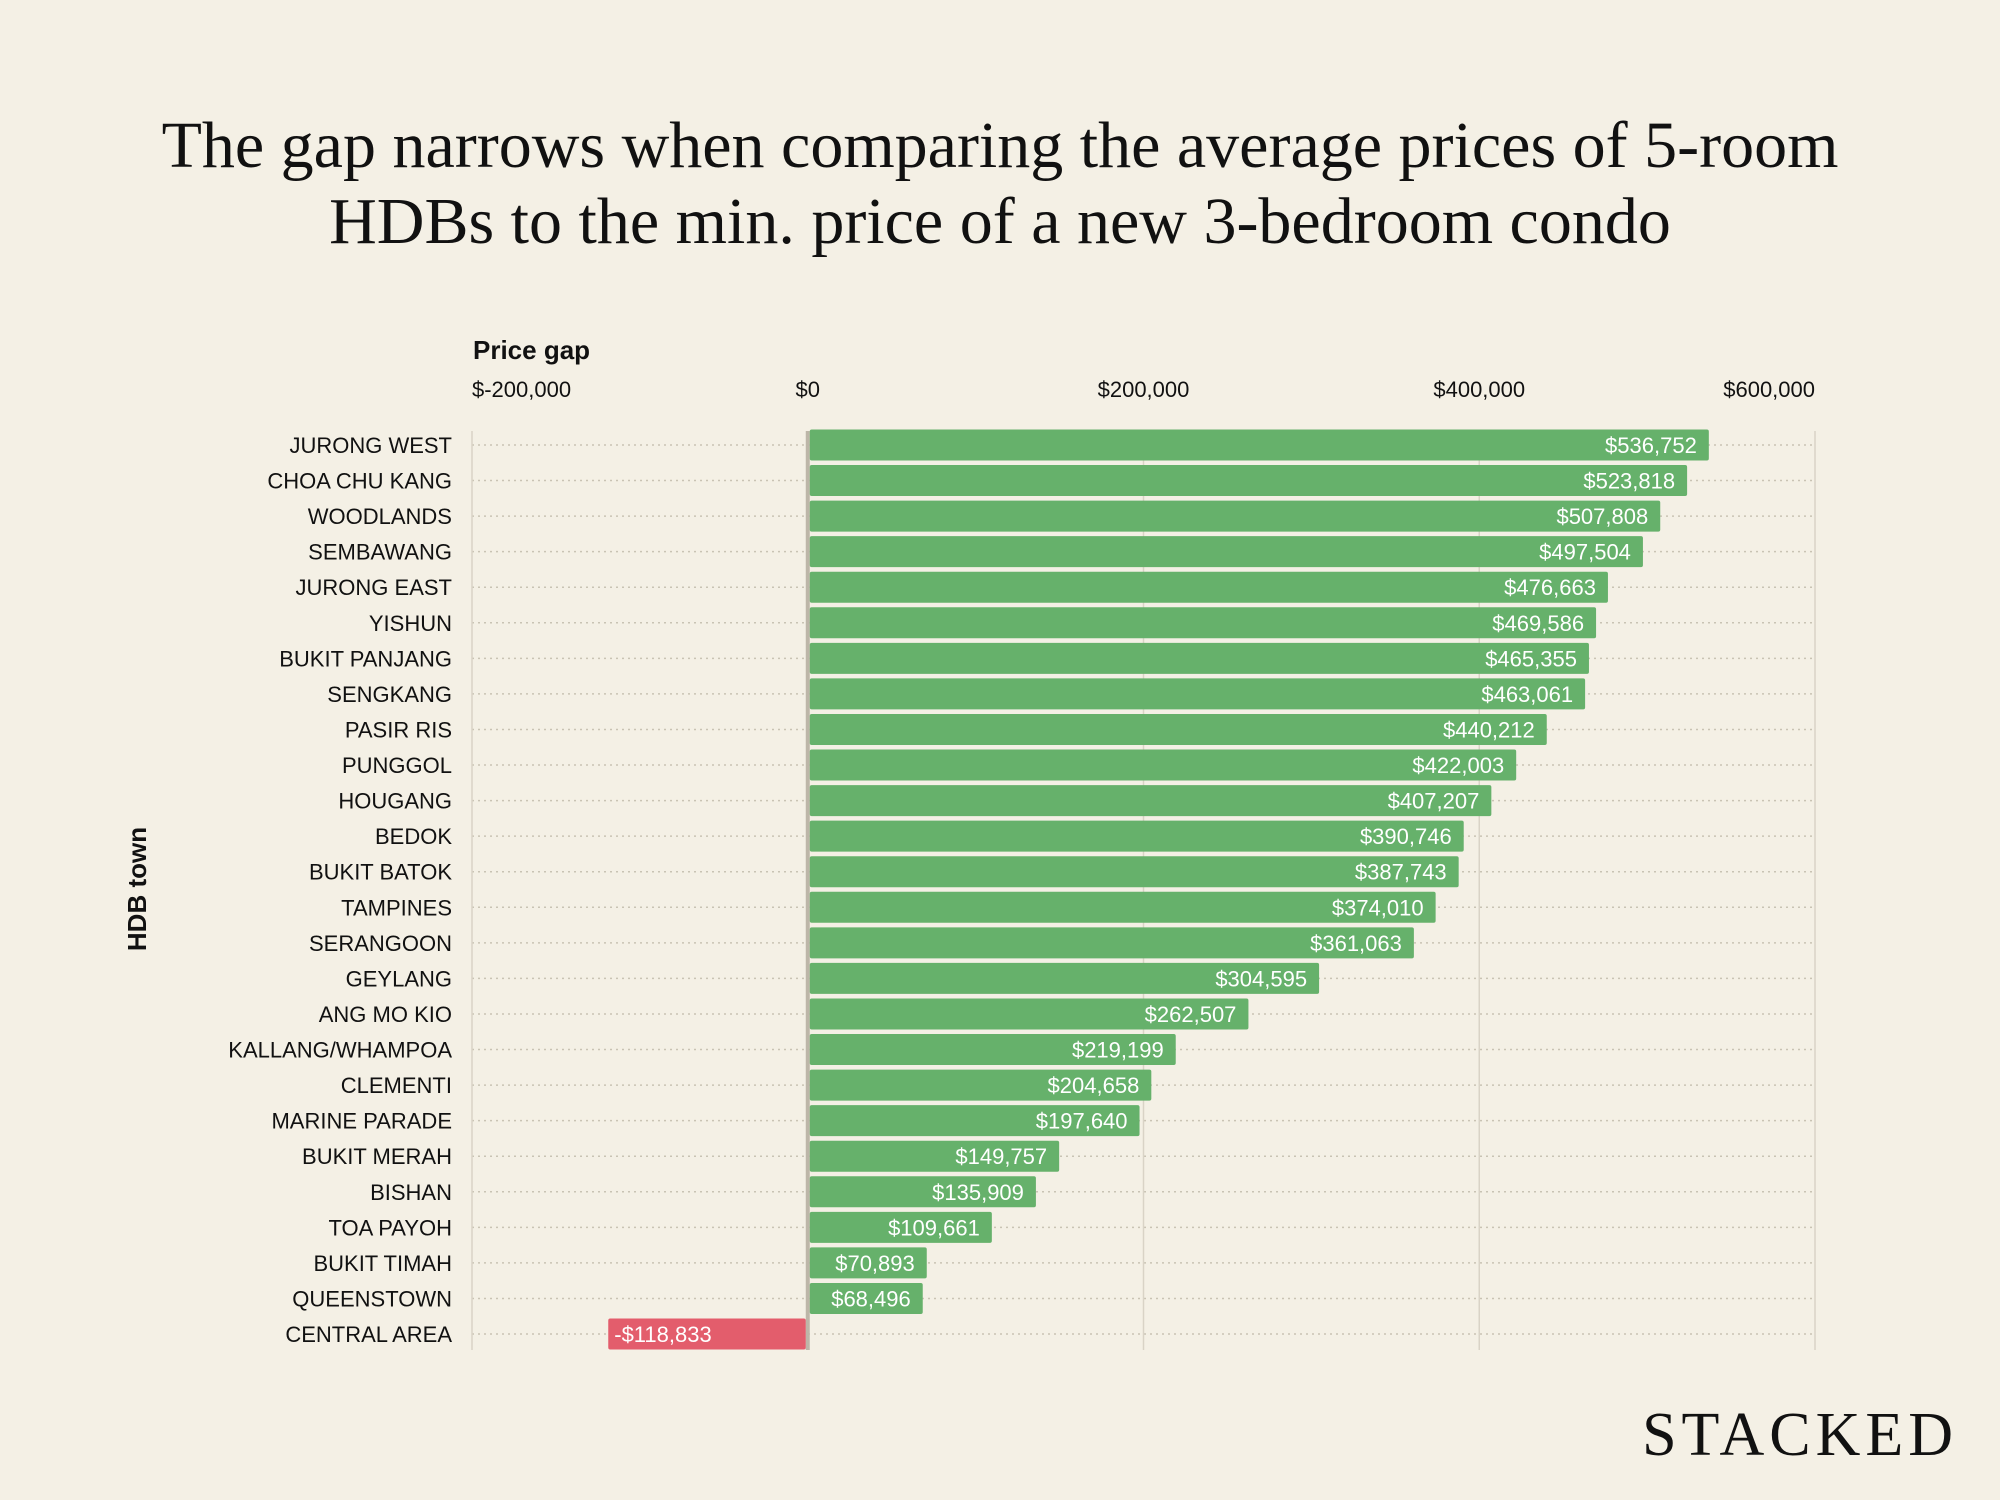 The width and height of the screenshot is (2000, 1500). I want to click on y-category-label: BEDOK, so click(413, 836).